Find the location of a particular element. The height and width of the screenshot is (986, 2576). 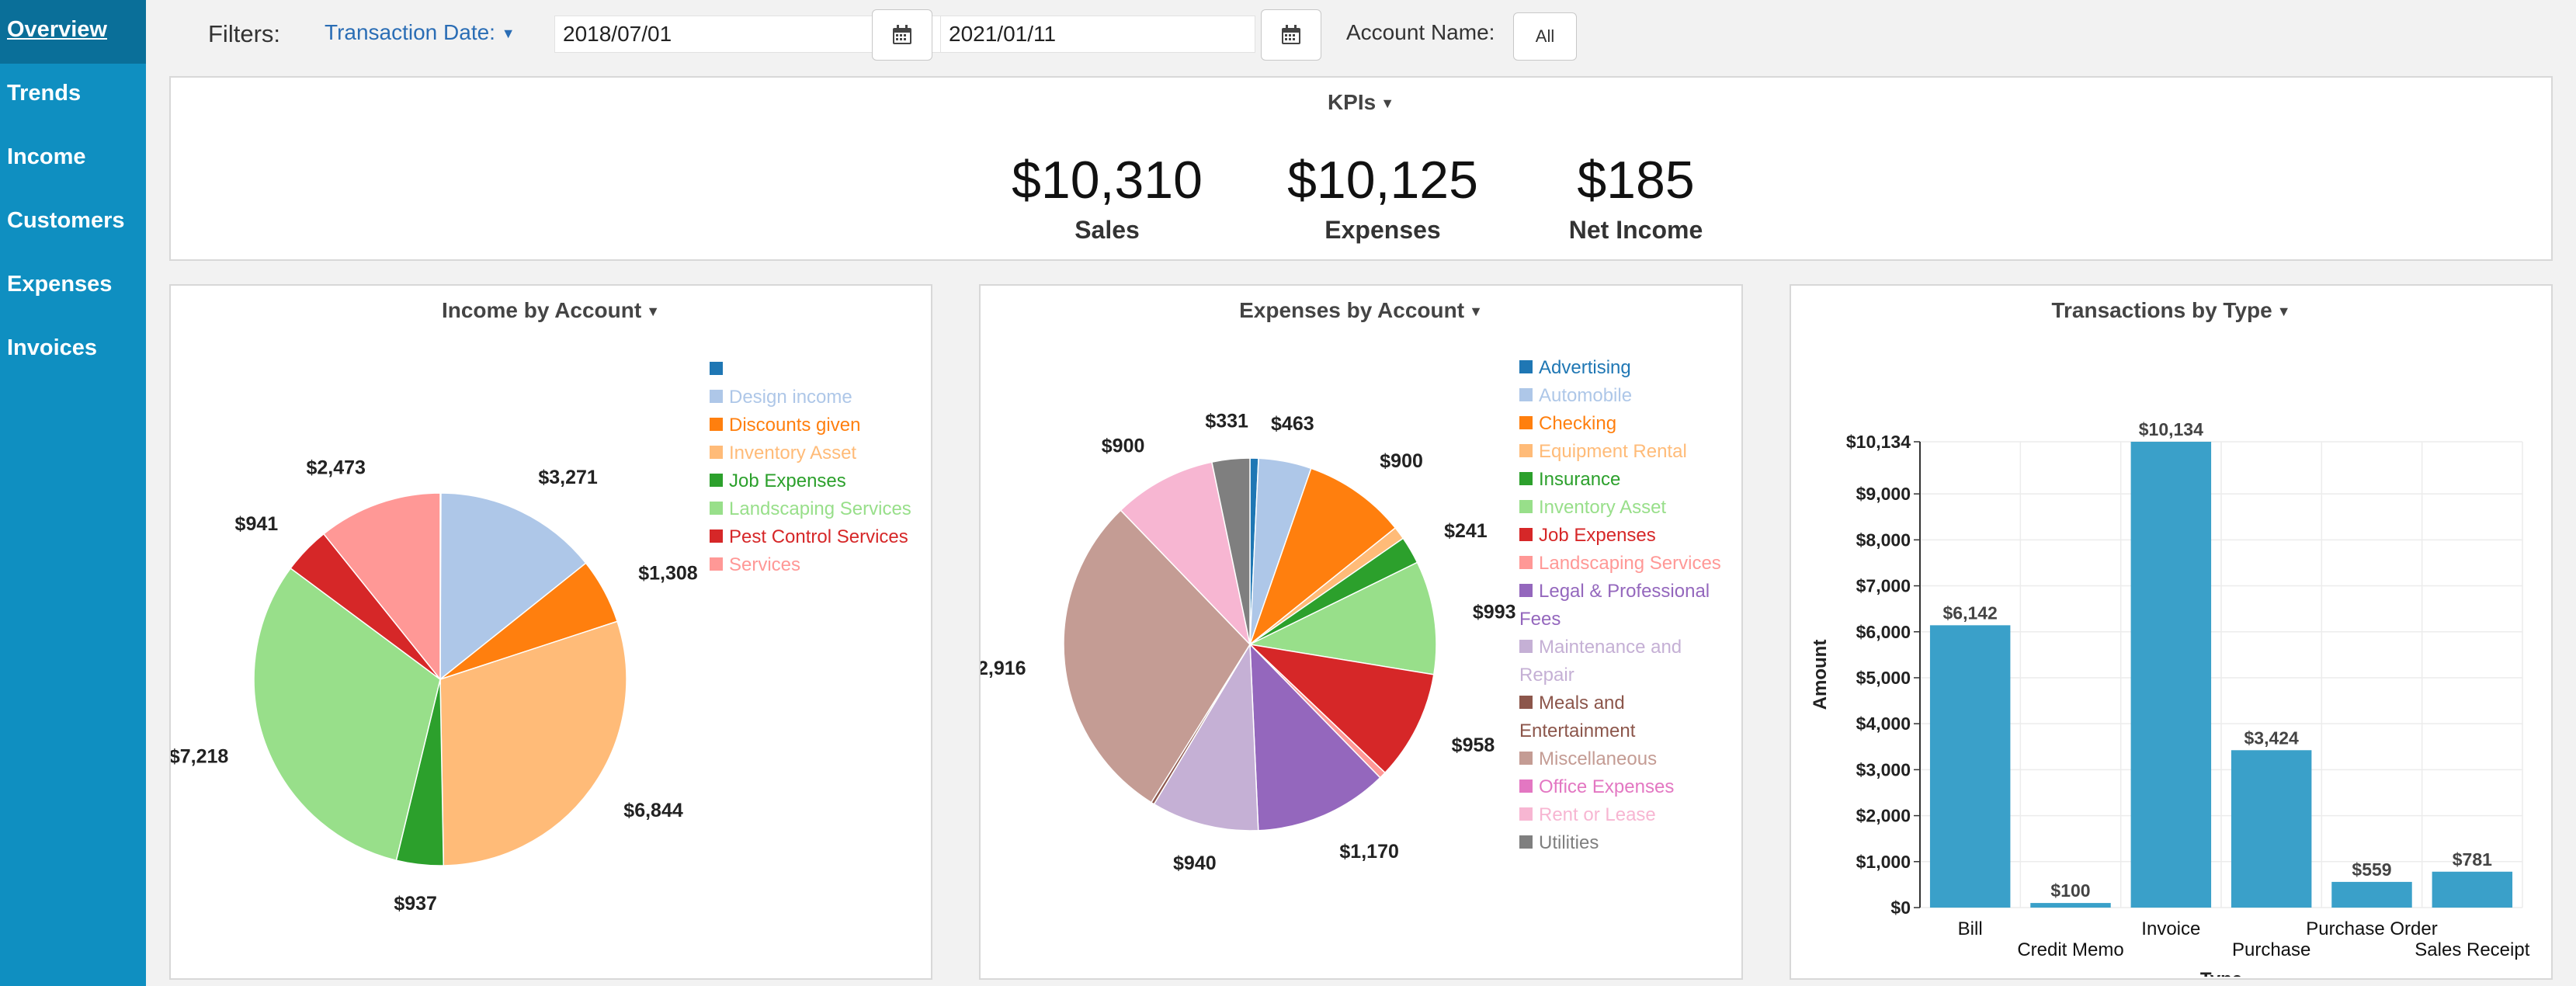

sidebar-item-invoices: Invoices is located at coordinates (52, 348).